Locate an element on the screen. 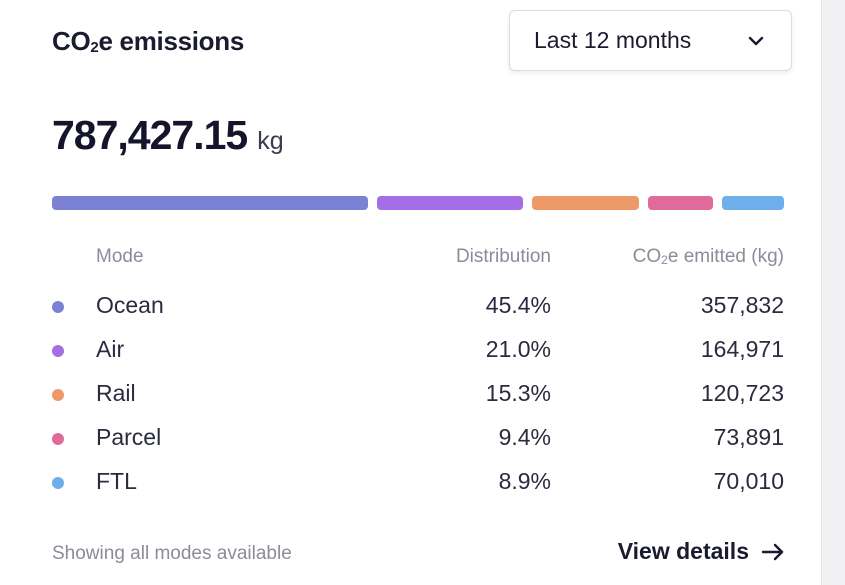 Image resolution: width=845 pixels, height=585 pixels. row-distribution: 8.9% is located at coordinates (524, 481).